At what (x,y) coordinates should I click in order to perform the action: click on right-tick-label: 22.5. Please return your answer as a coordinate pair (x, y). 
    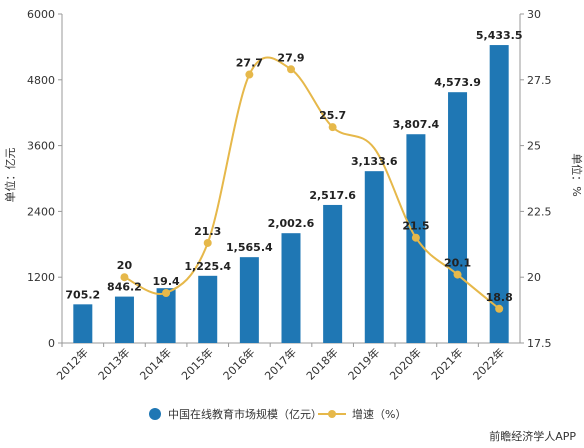
    Looking at the image, I should click on (539, 211).